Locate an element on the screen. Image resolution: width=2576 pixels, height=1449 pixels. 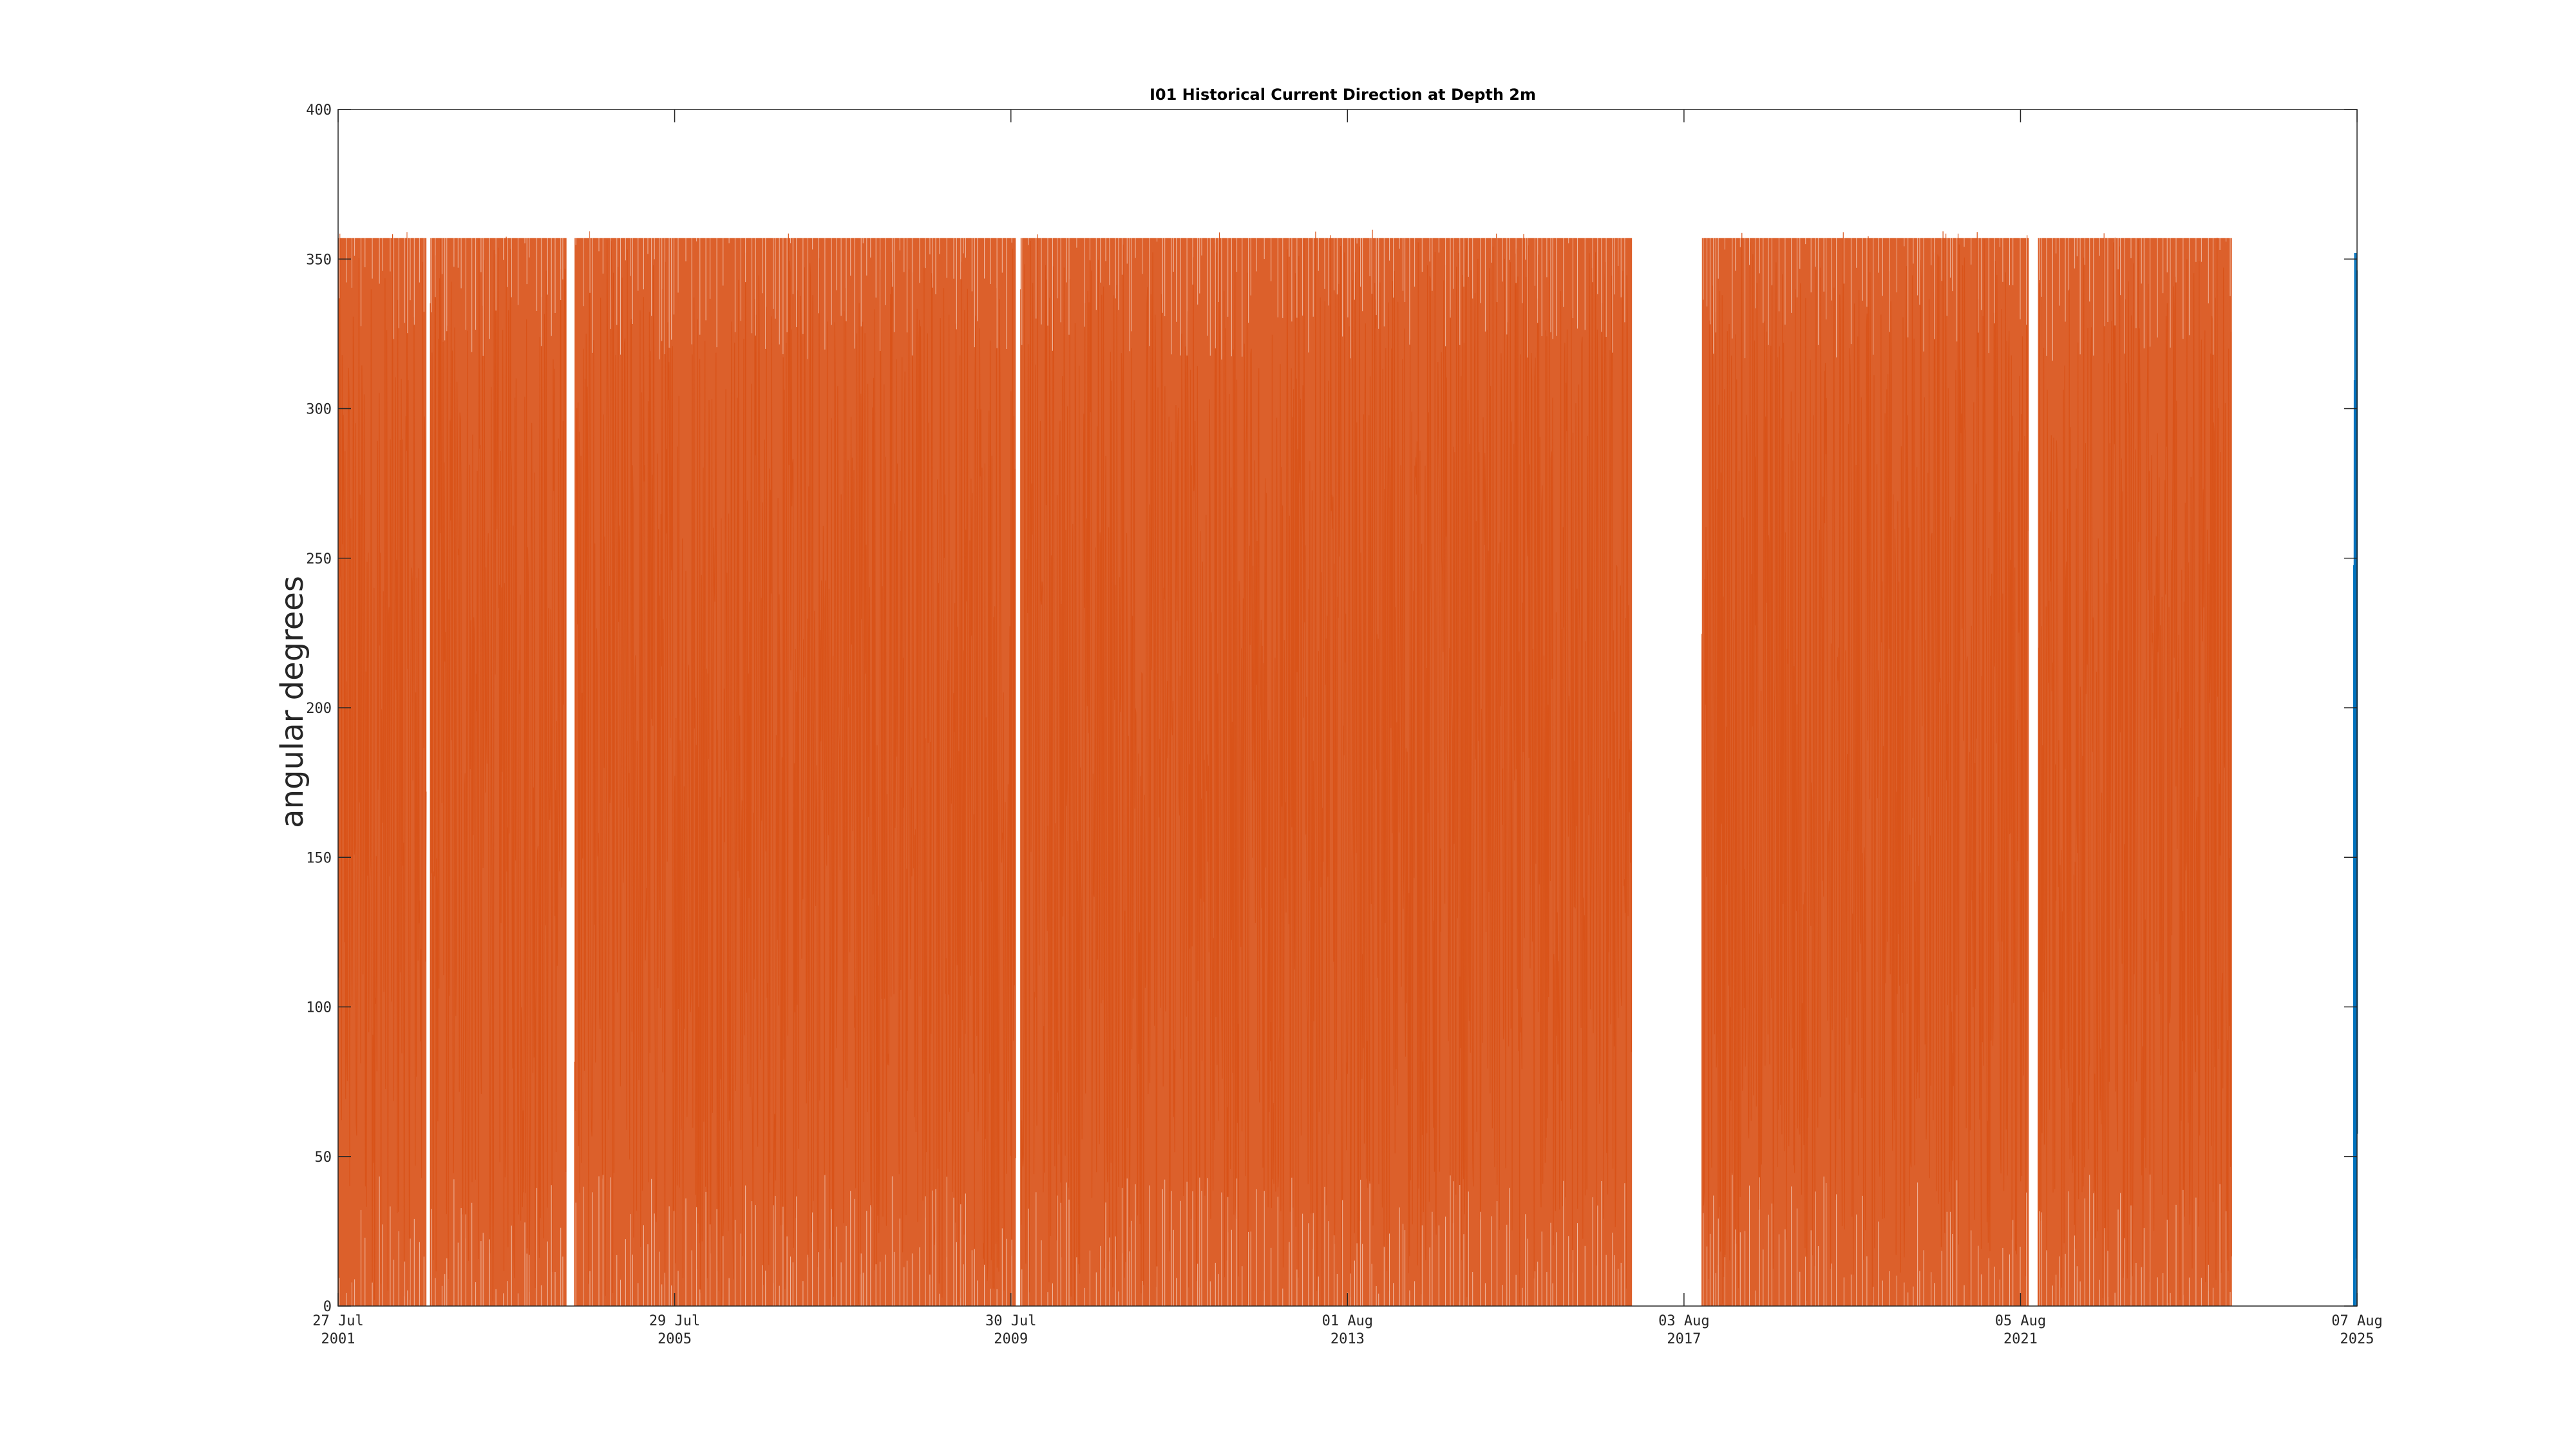
x-tick-label-year: 2013 is located at coordinates (1348, 1339).